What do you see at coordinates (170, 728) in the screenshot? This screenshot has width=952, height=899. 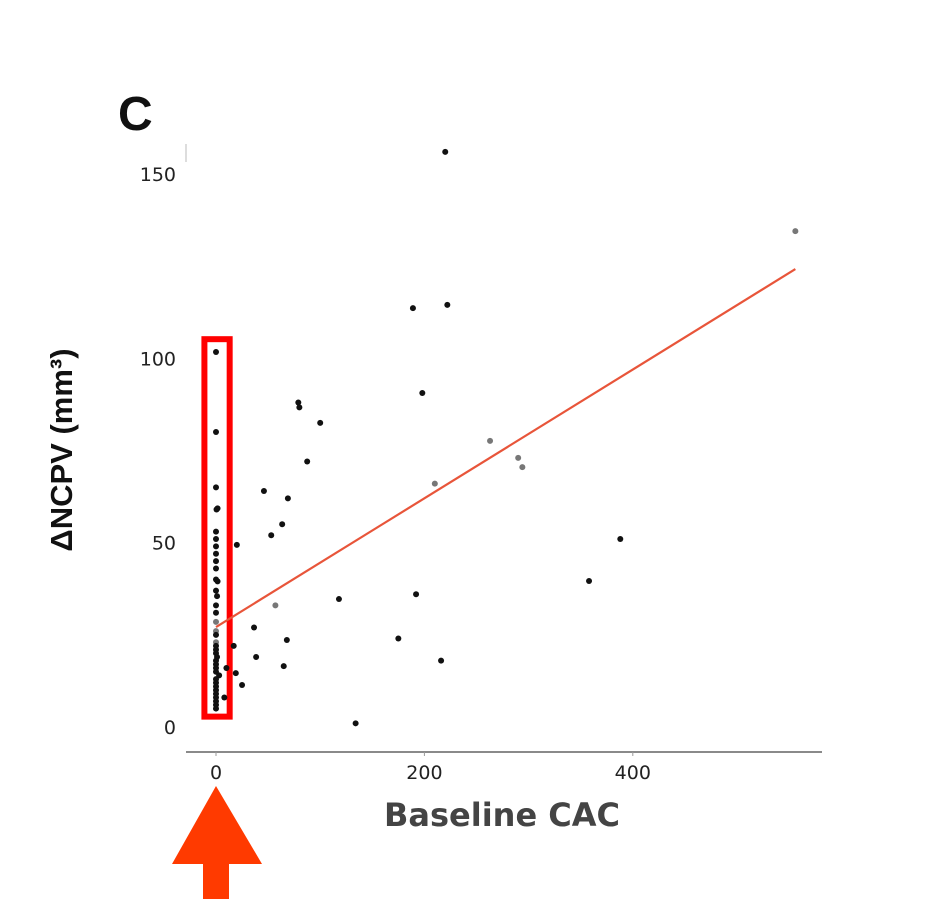 I see `y-tick-label: 0` at bounding box center [170, 728].